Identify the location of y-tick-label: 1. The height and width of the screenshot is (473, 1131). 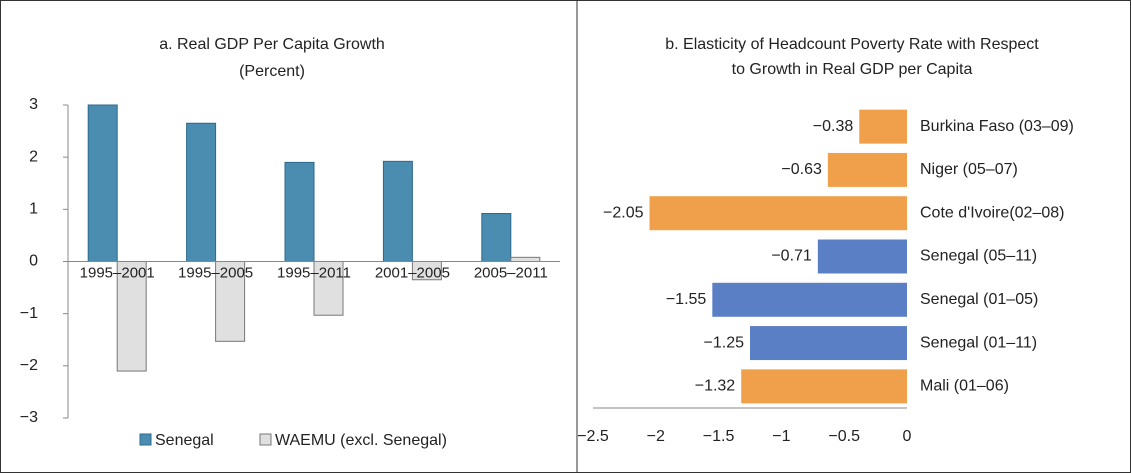
(33, 209).